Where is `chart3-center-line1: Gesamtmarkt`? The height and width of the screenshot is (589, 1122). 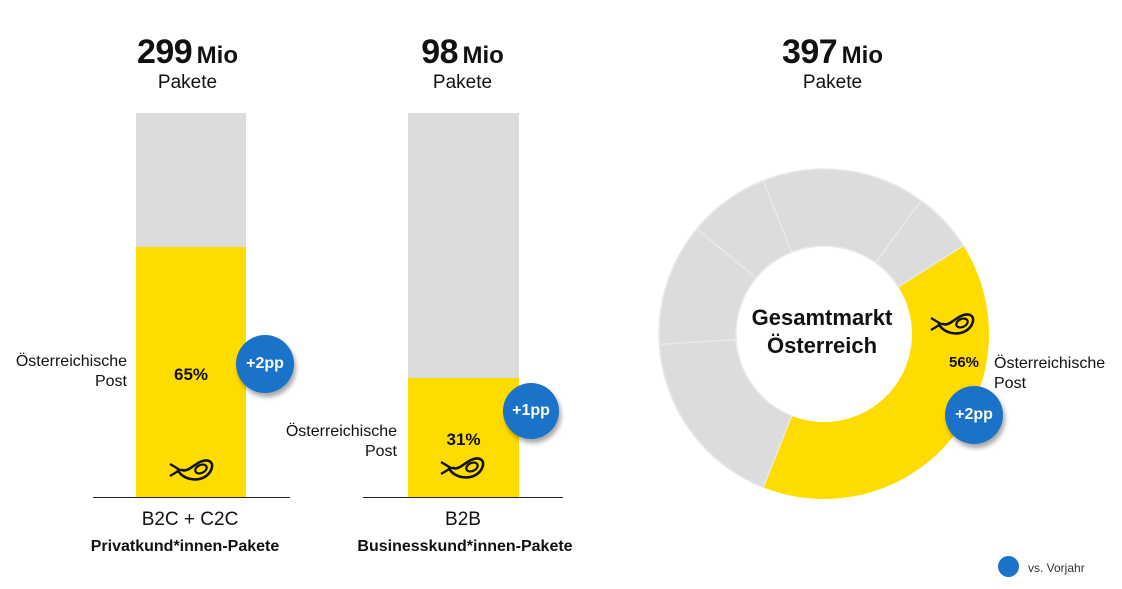
chart3-center-line1: Gesamtmarkt is located at coordinates (822, 317).